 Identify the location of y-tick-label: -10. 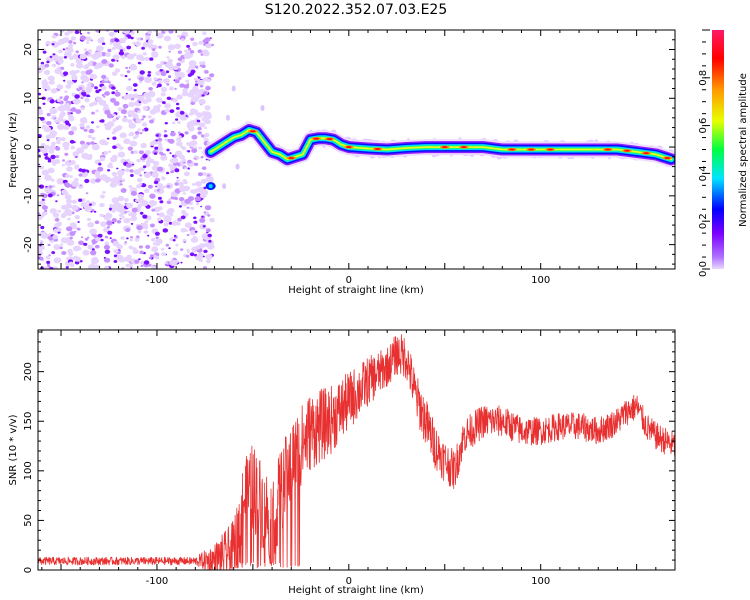
(28, 196).